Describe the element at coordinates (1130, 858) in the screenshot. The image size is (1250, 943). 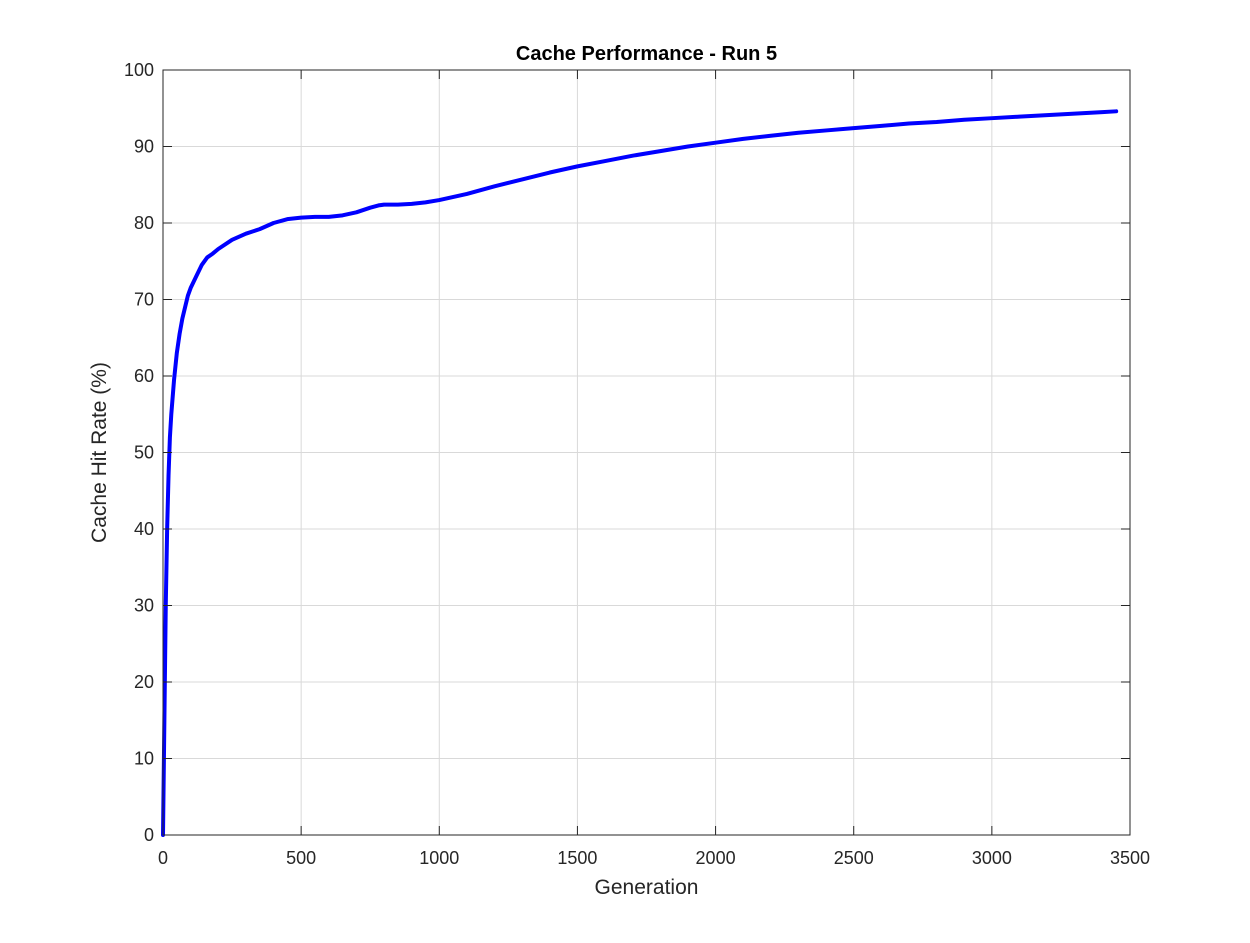
I see `x-tick-label: 3500` at that location.